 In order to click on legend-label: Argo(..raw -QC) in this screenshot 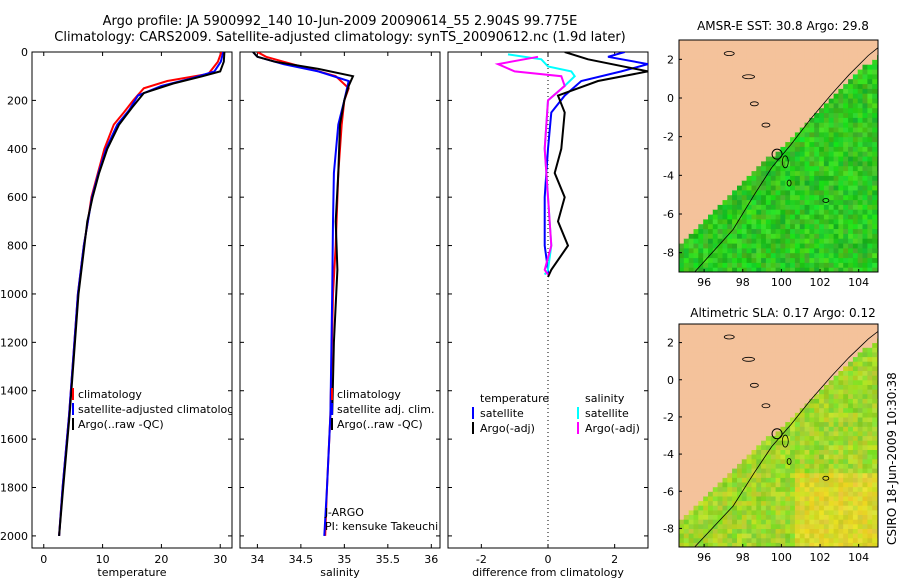, I will do `click(121, 424)`.